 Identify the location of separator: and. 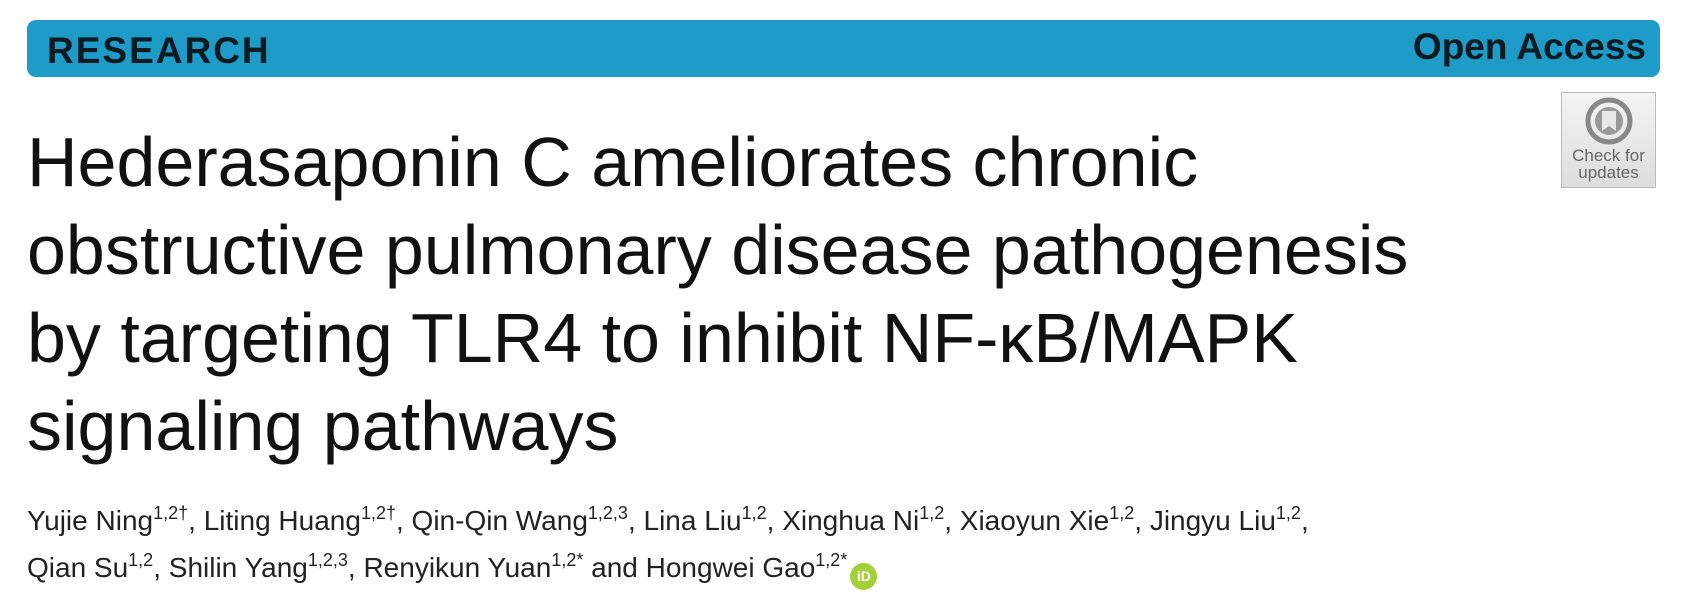
(614, 567).